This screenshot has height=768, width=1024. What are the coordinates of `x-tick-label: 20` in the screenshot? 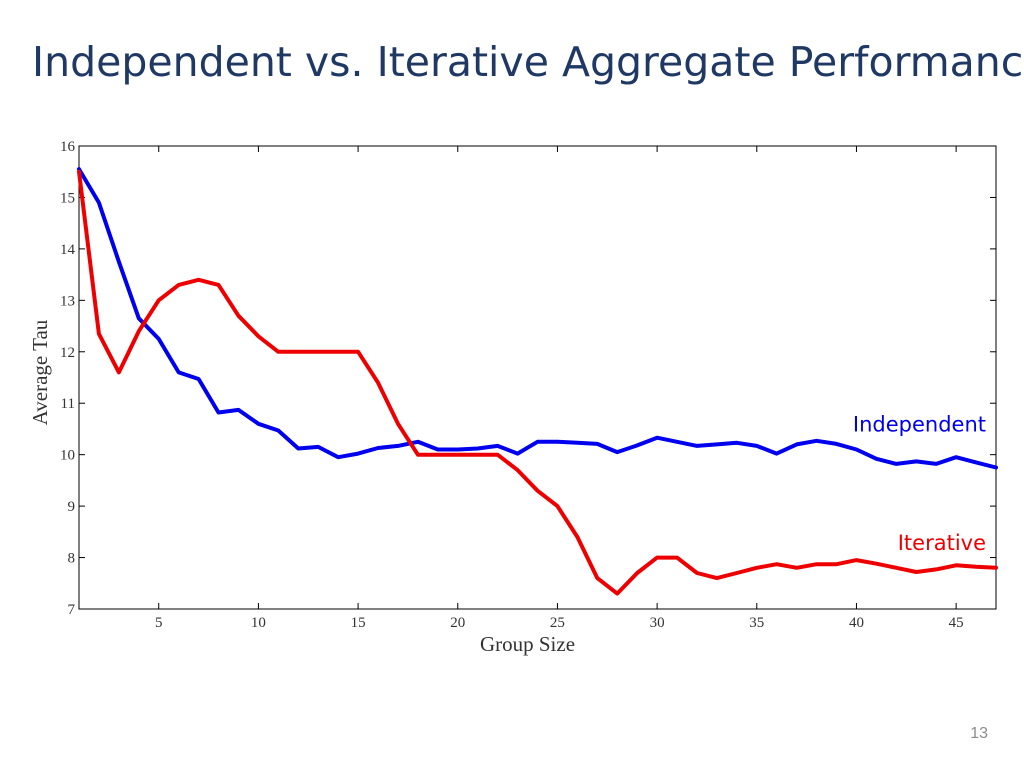 It's located at (457, 623).